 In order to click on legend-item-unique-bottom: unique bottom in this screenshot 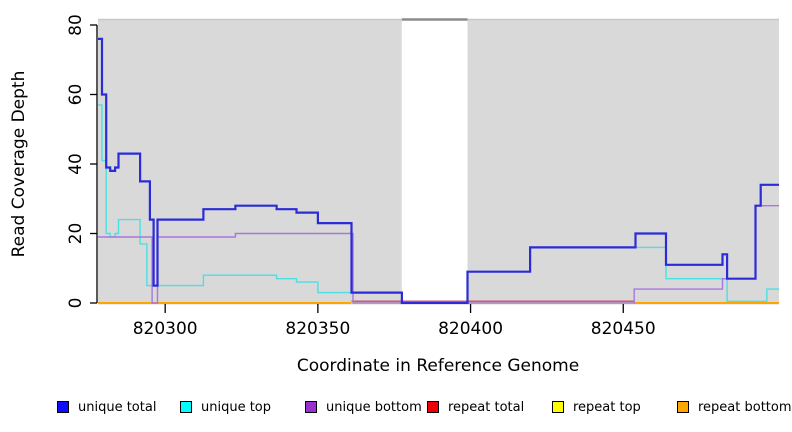, I will do `click(363, 407)`.